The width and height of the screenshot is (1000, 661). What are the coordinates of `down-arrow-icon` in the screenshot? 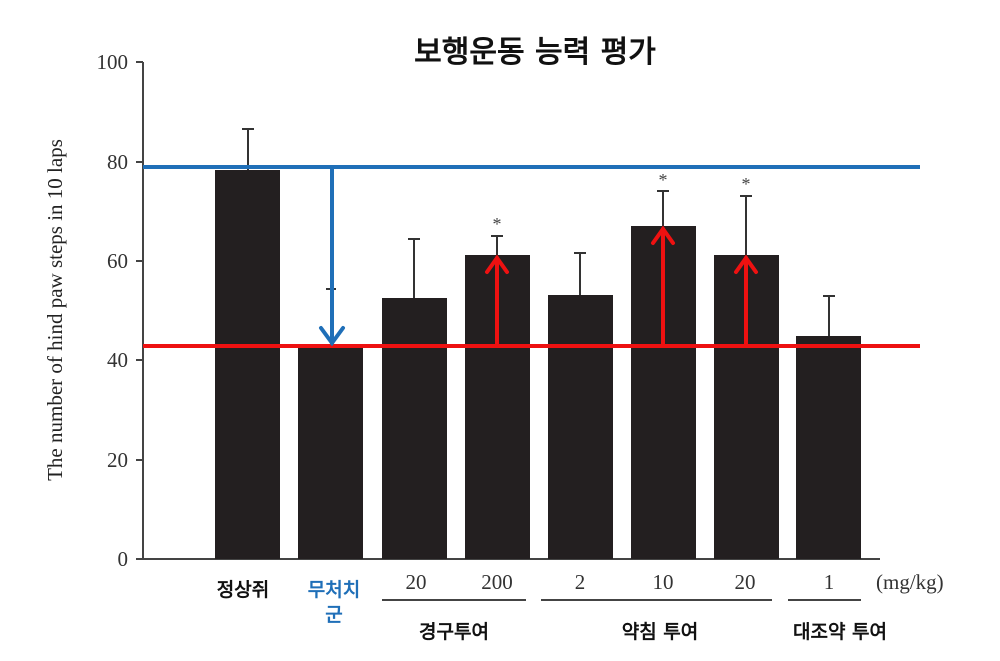 It's located at (332, 256).